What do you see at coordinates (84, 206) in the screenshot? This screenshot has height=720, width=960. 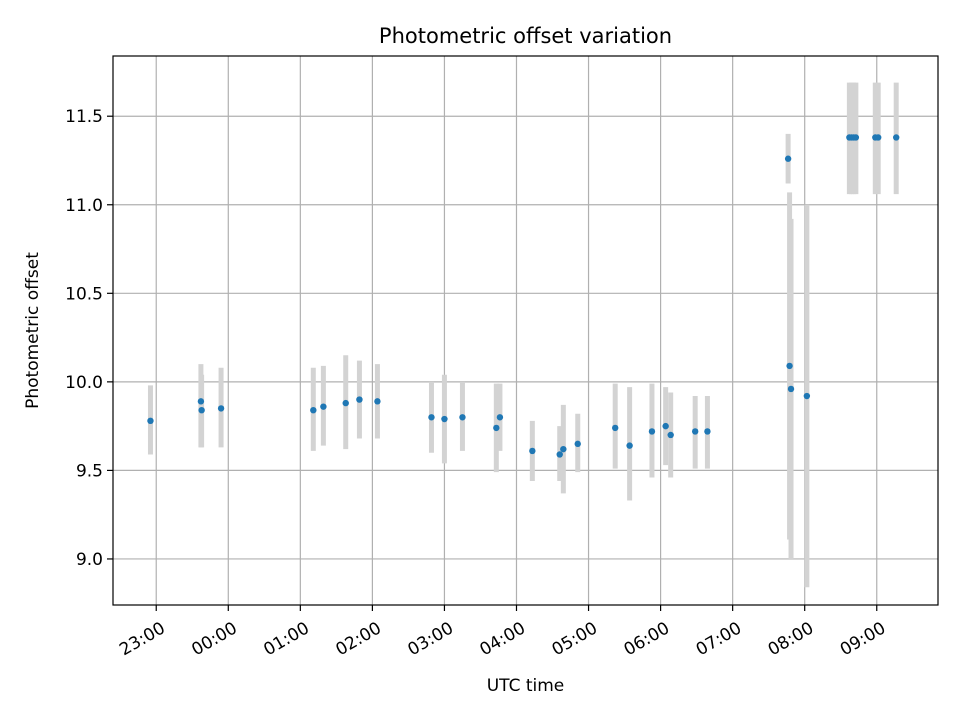 I see `y-tick-label: 11.0` at bounding box center [84, 206].